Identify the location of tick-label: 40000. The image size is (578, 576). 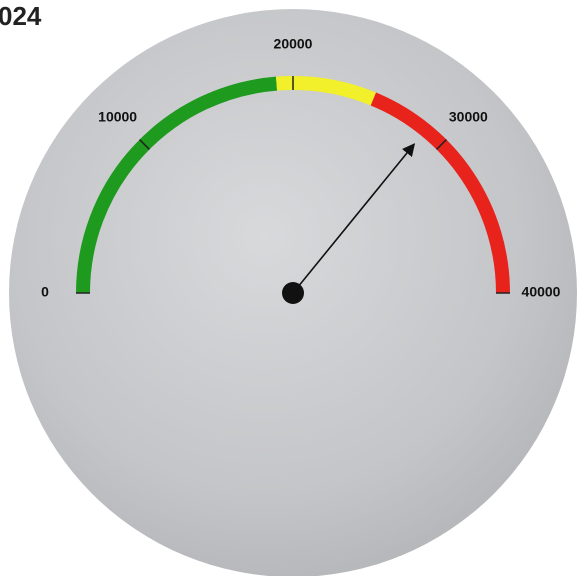
(541, 292).